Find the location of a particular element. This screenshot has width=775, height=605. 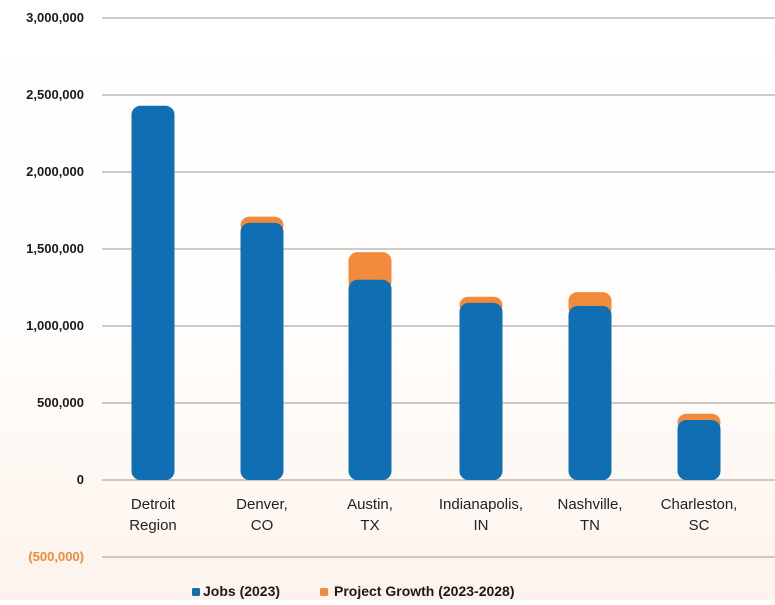

y-tick-label: 2,500,000 is located at coordinates (55, 94).